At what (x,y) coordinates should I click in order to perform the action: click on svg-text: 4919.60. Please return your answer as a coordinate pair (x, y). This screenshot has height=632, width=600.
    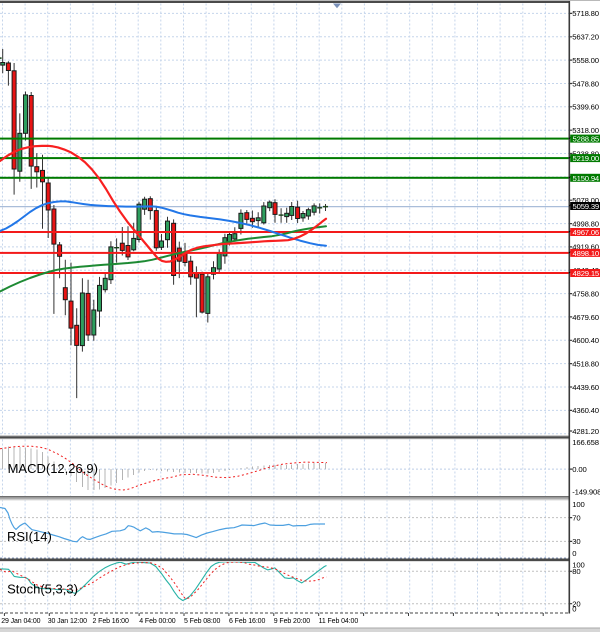
    Looking at the image, I should click on (585, 247).